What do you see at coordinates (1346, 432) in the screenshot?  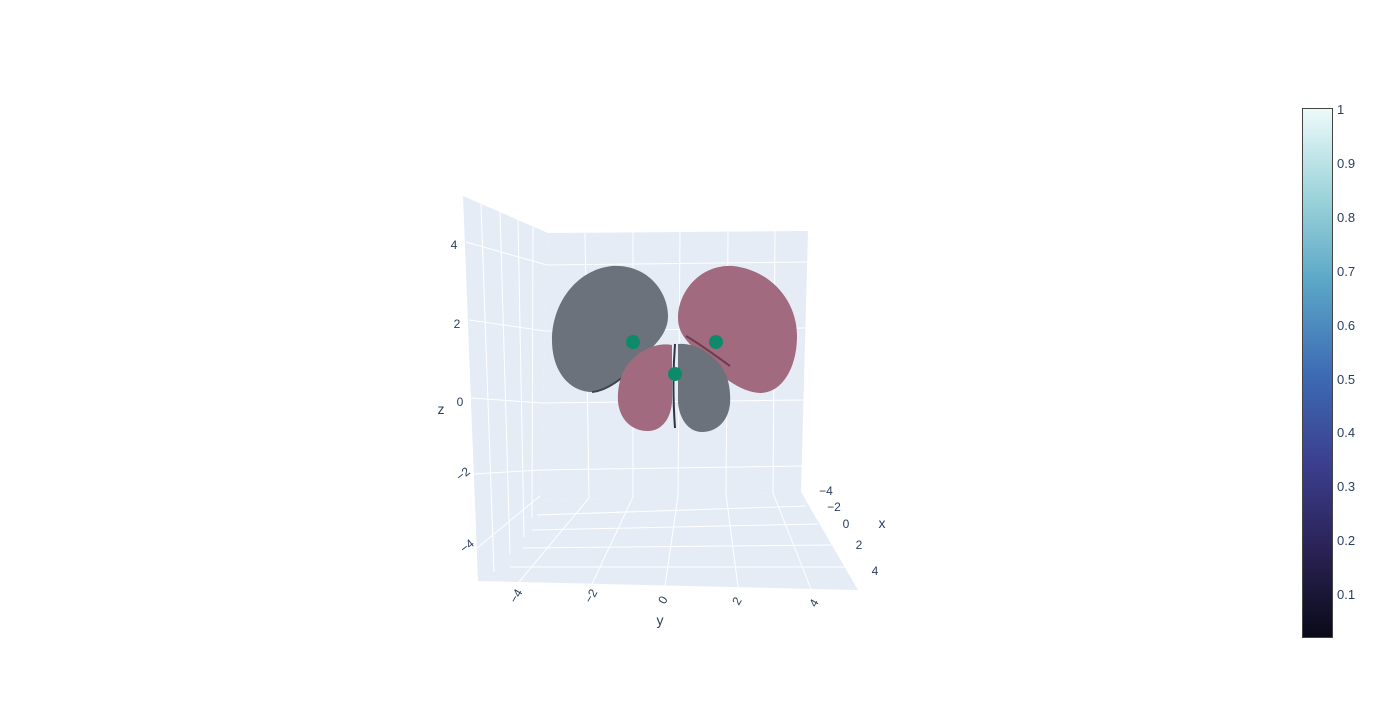 I see `colorbar-tick: 0.4` at bounding box center [1346, 432].